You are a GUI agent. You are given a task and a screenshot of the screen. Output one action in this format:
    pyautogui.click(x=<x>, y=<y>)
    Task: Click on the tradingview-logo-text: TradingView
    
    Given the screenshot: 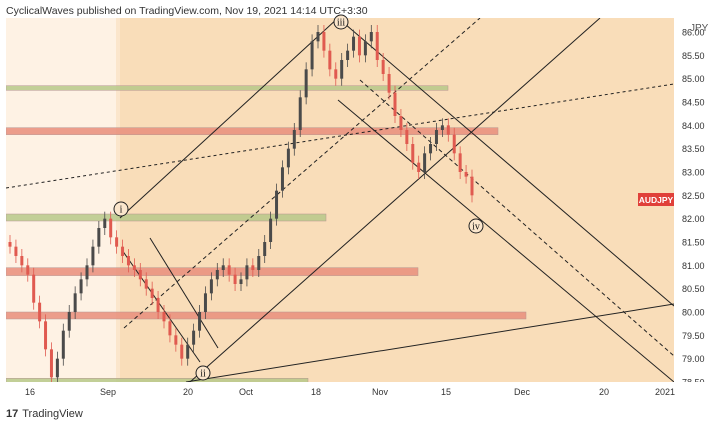 What is the action you would take?
    pyautogui.click(x=52, y=414)
    